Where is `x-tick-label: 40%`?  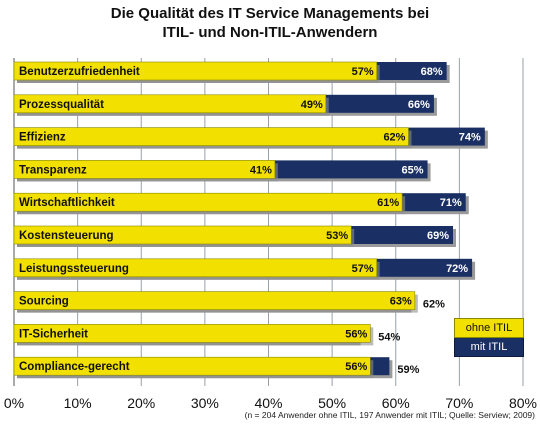
x-tick-label: 40% is located at coordinates (268, 403).